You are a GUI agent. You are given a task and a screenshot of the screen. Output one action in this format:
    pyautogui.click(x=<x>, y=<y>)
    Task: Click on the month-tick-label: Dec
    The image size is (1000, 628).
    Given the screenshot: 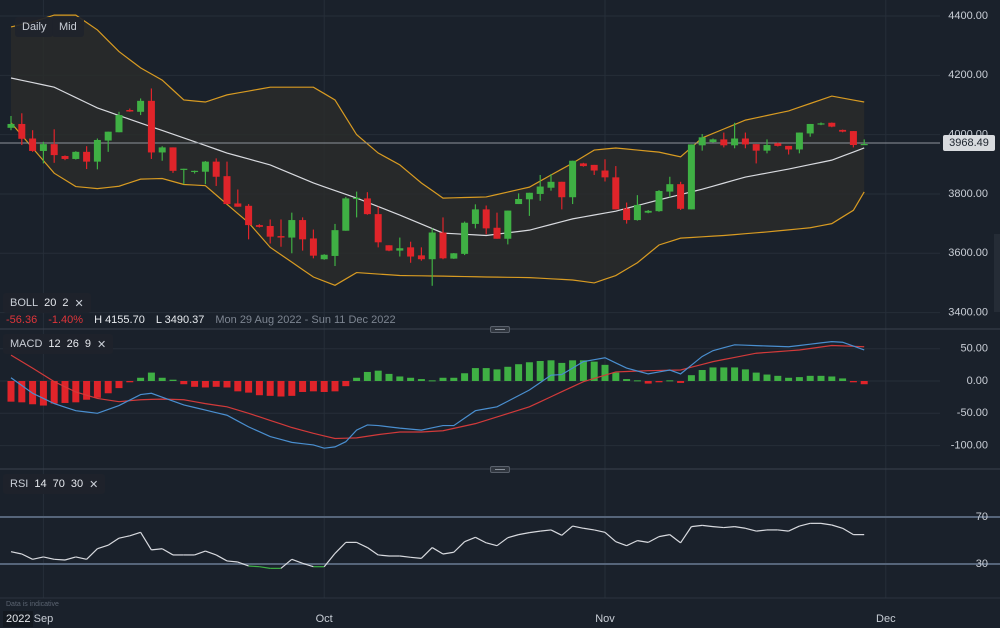 What is the action you would take?
    pyautogui.click(x=886, y=619)
    